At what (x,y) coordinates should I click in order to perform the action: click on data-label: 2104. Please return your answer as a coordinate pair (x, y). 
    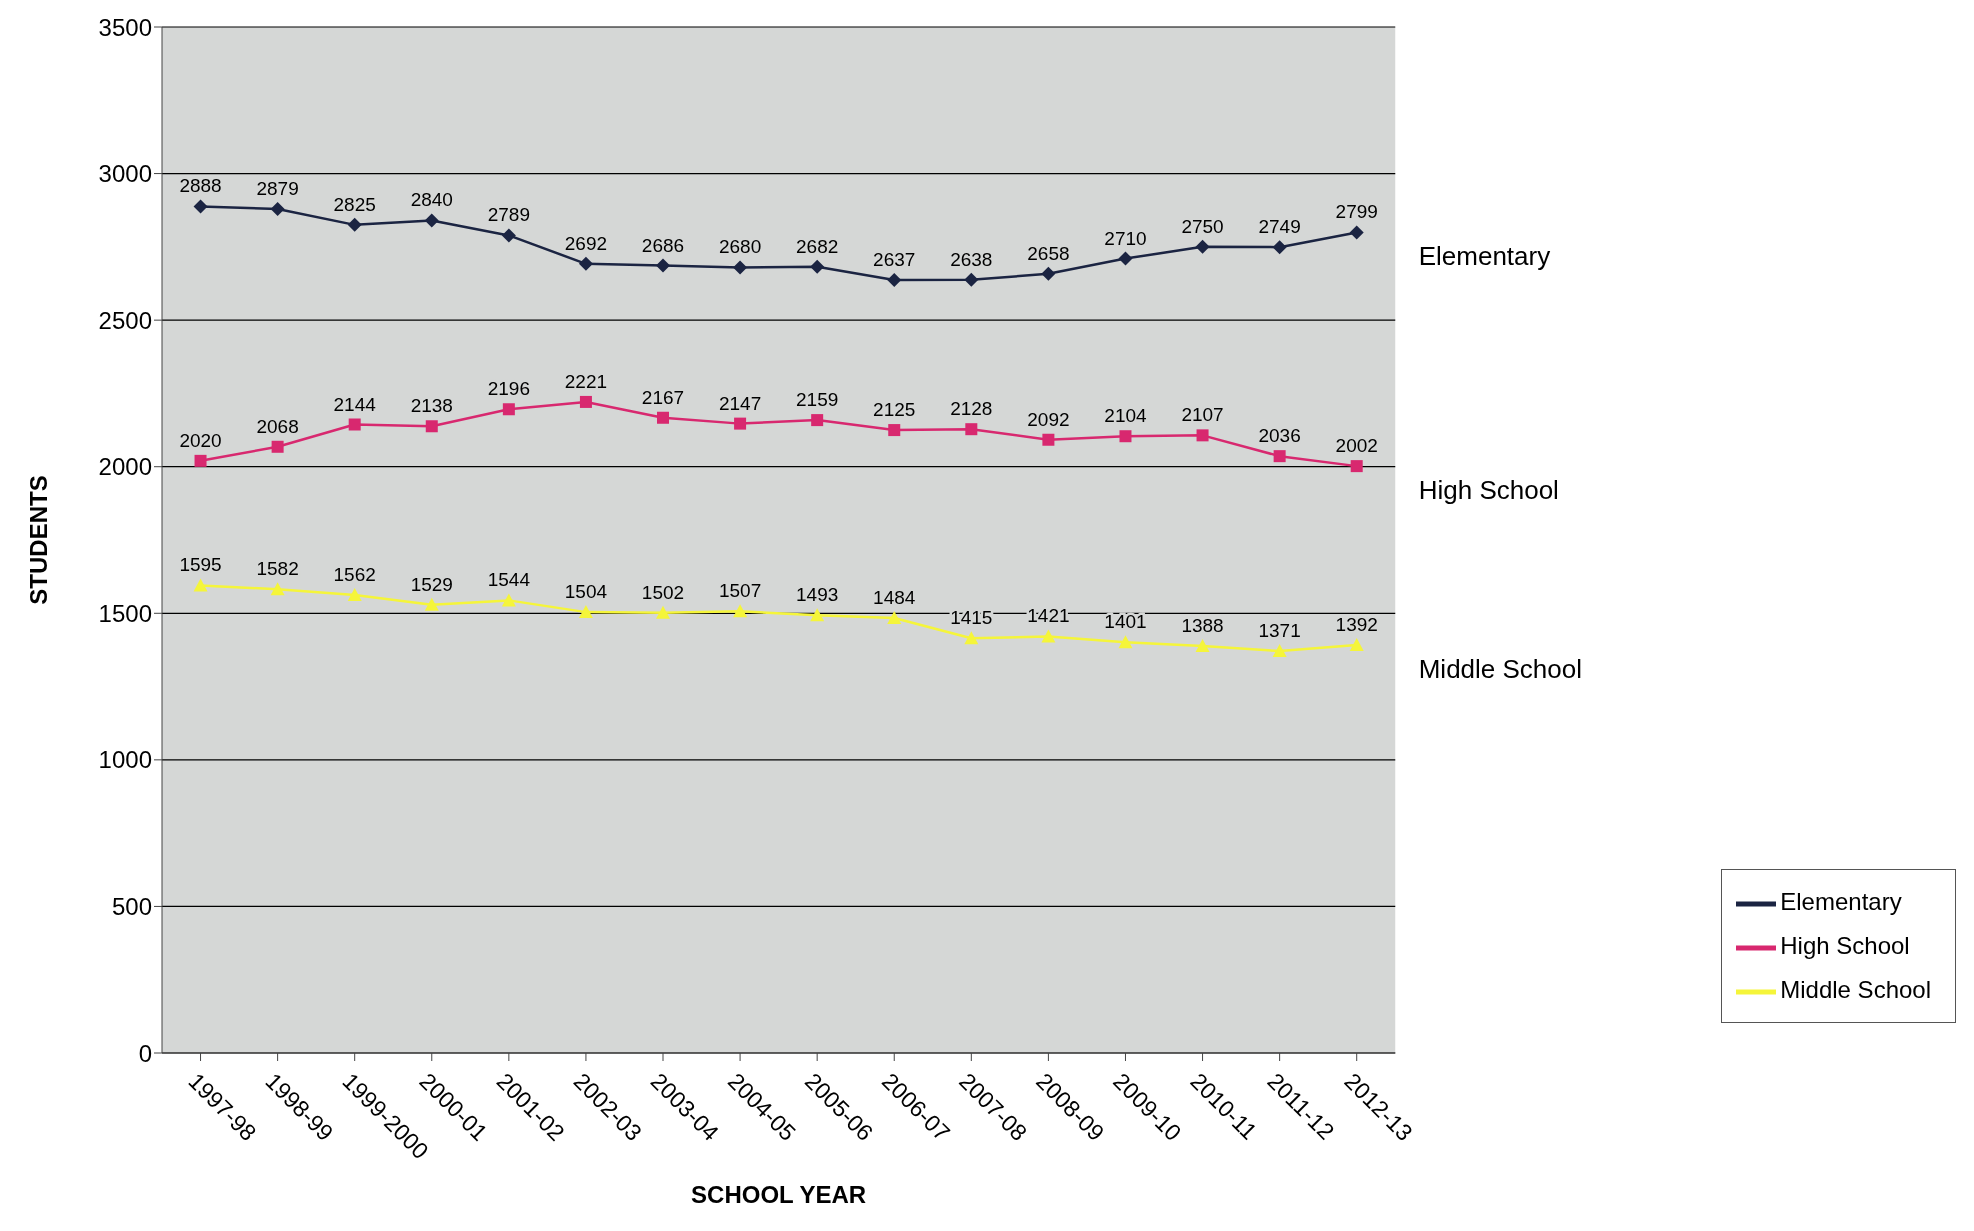
    Looking at the image, I should click on (1126, 416).